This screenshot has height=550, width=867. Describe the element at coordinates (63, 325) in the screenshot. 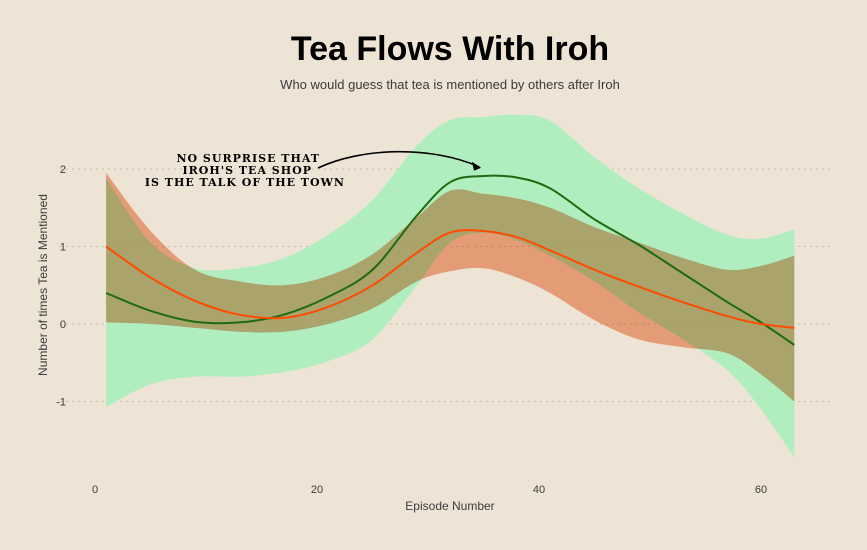

I see `y-tick-label: 0` at that location.